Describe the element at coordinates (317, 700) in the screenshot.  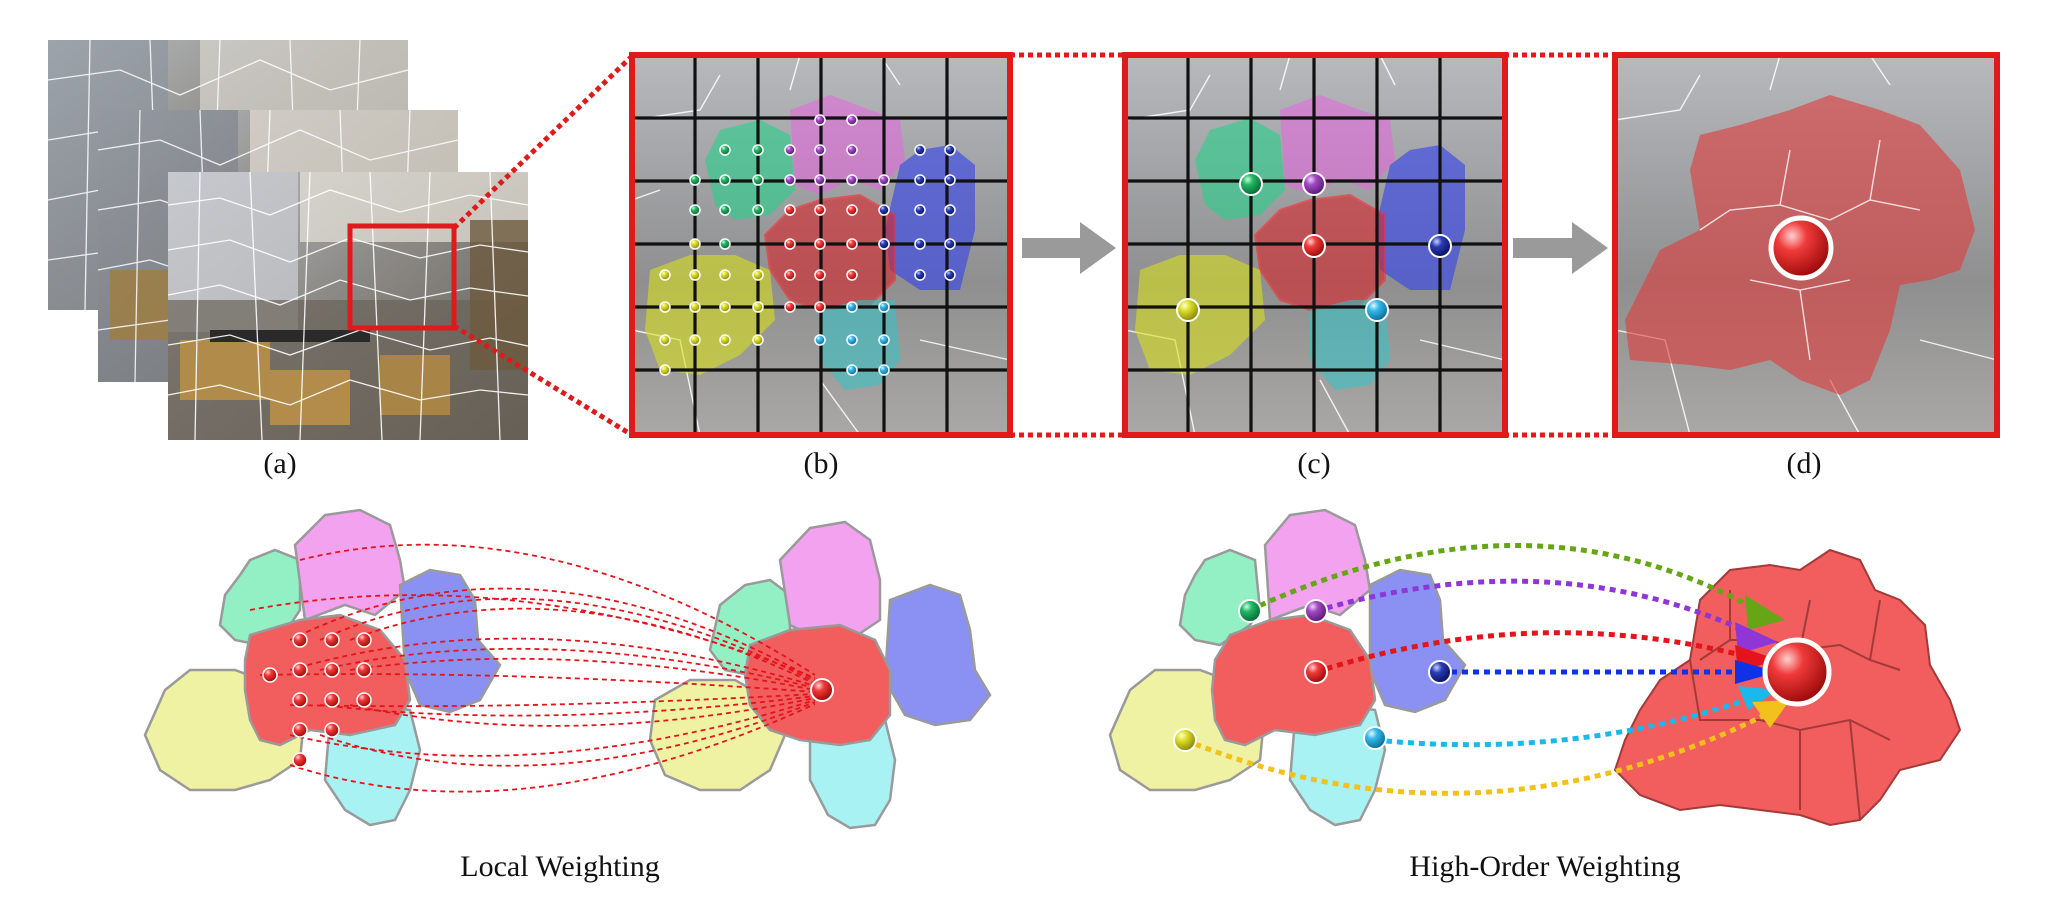
I see `local-pixel-dots` at that location.